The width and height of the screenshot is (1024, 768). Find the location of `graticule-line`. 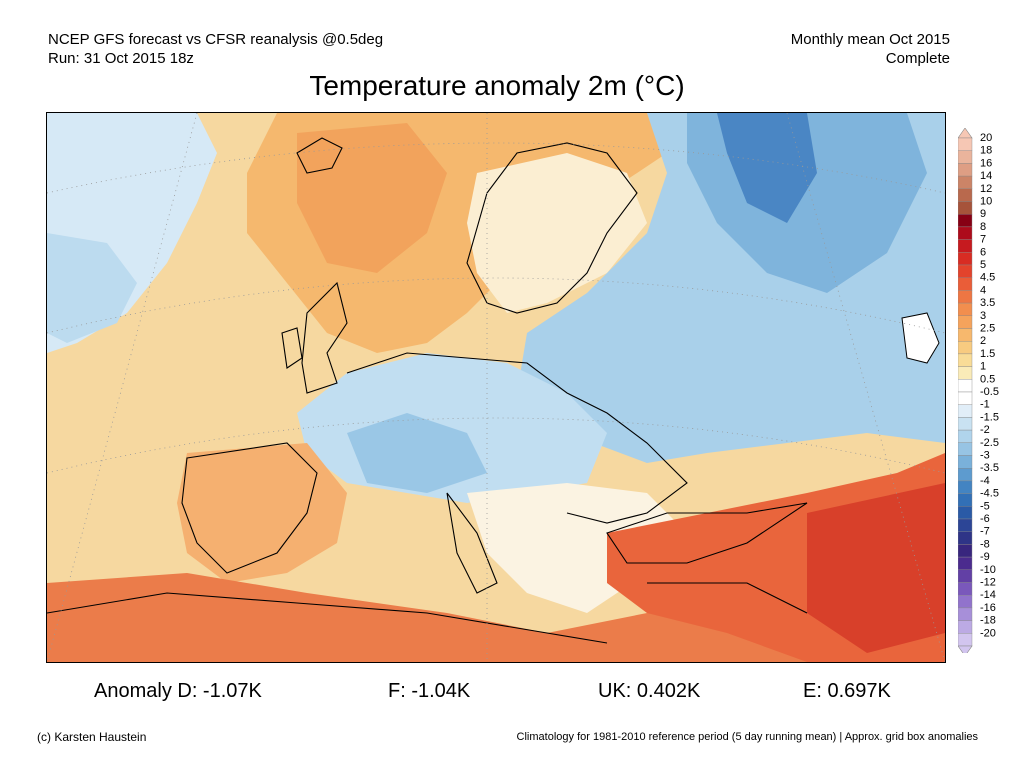

graticule-line is located at coordinates (865, 387).